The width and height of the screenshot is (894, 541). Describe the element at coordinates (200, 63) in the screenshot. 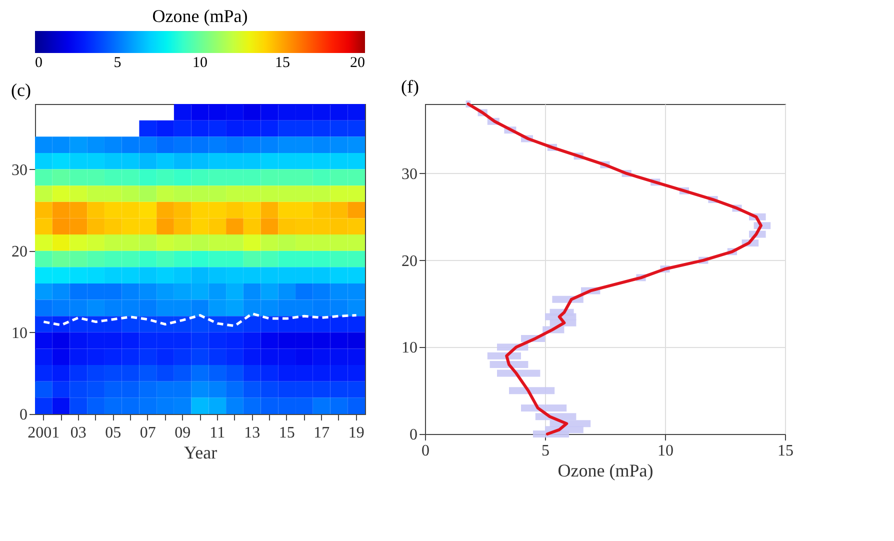

I see `color-bar-label: 10` at that location.